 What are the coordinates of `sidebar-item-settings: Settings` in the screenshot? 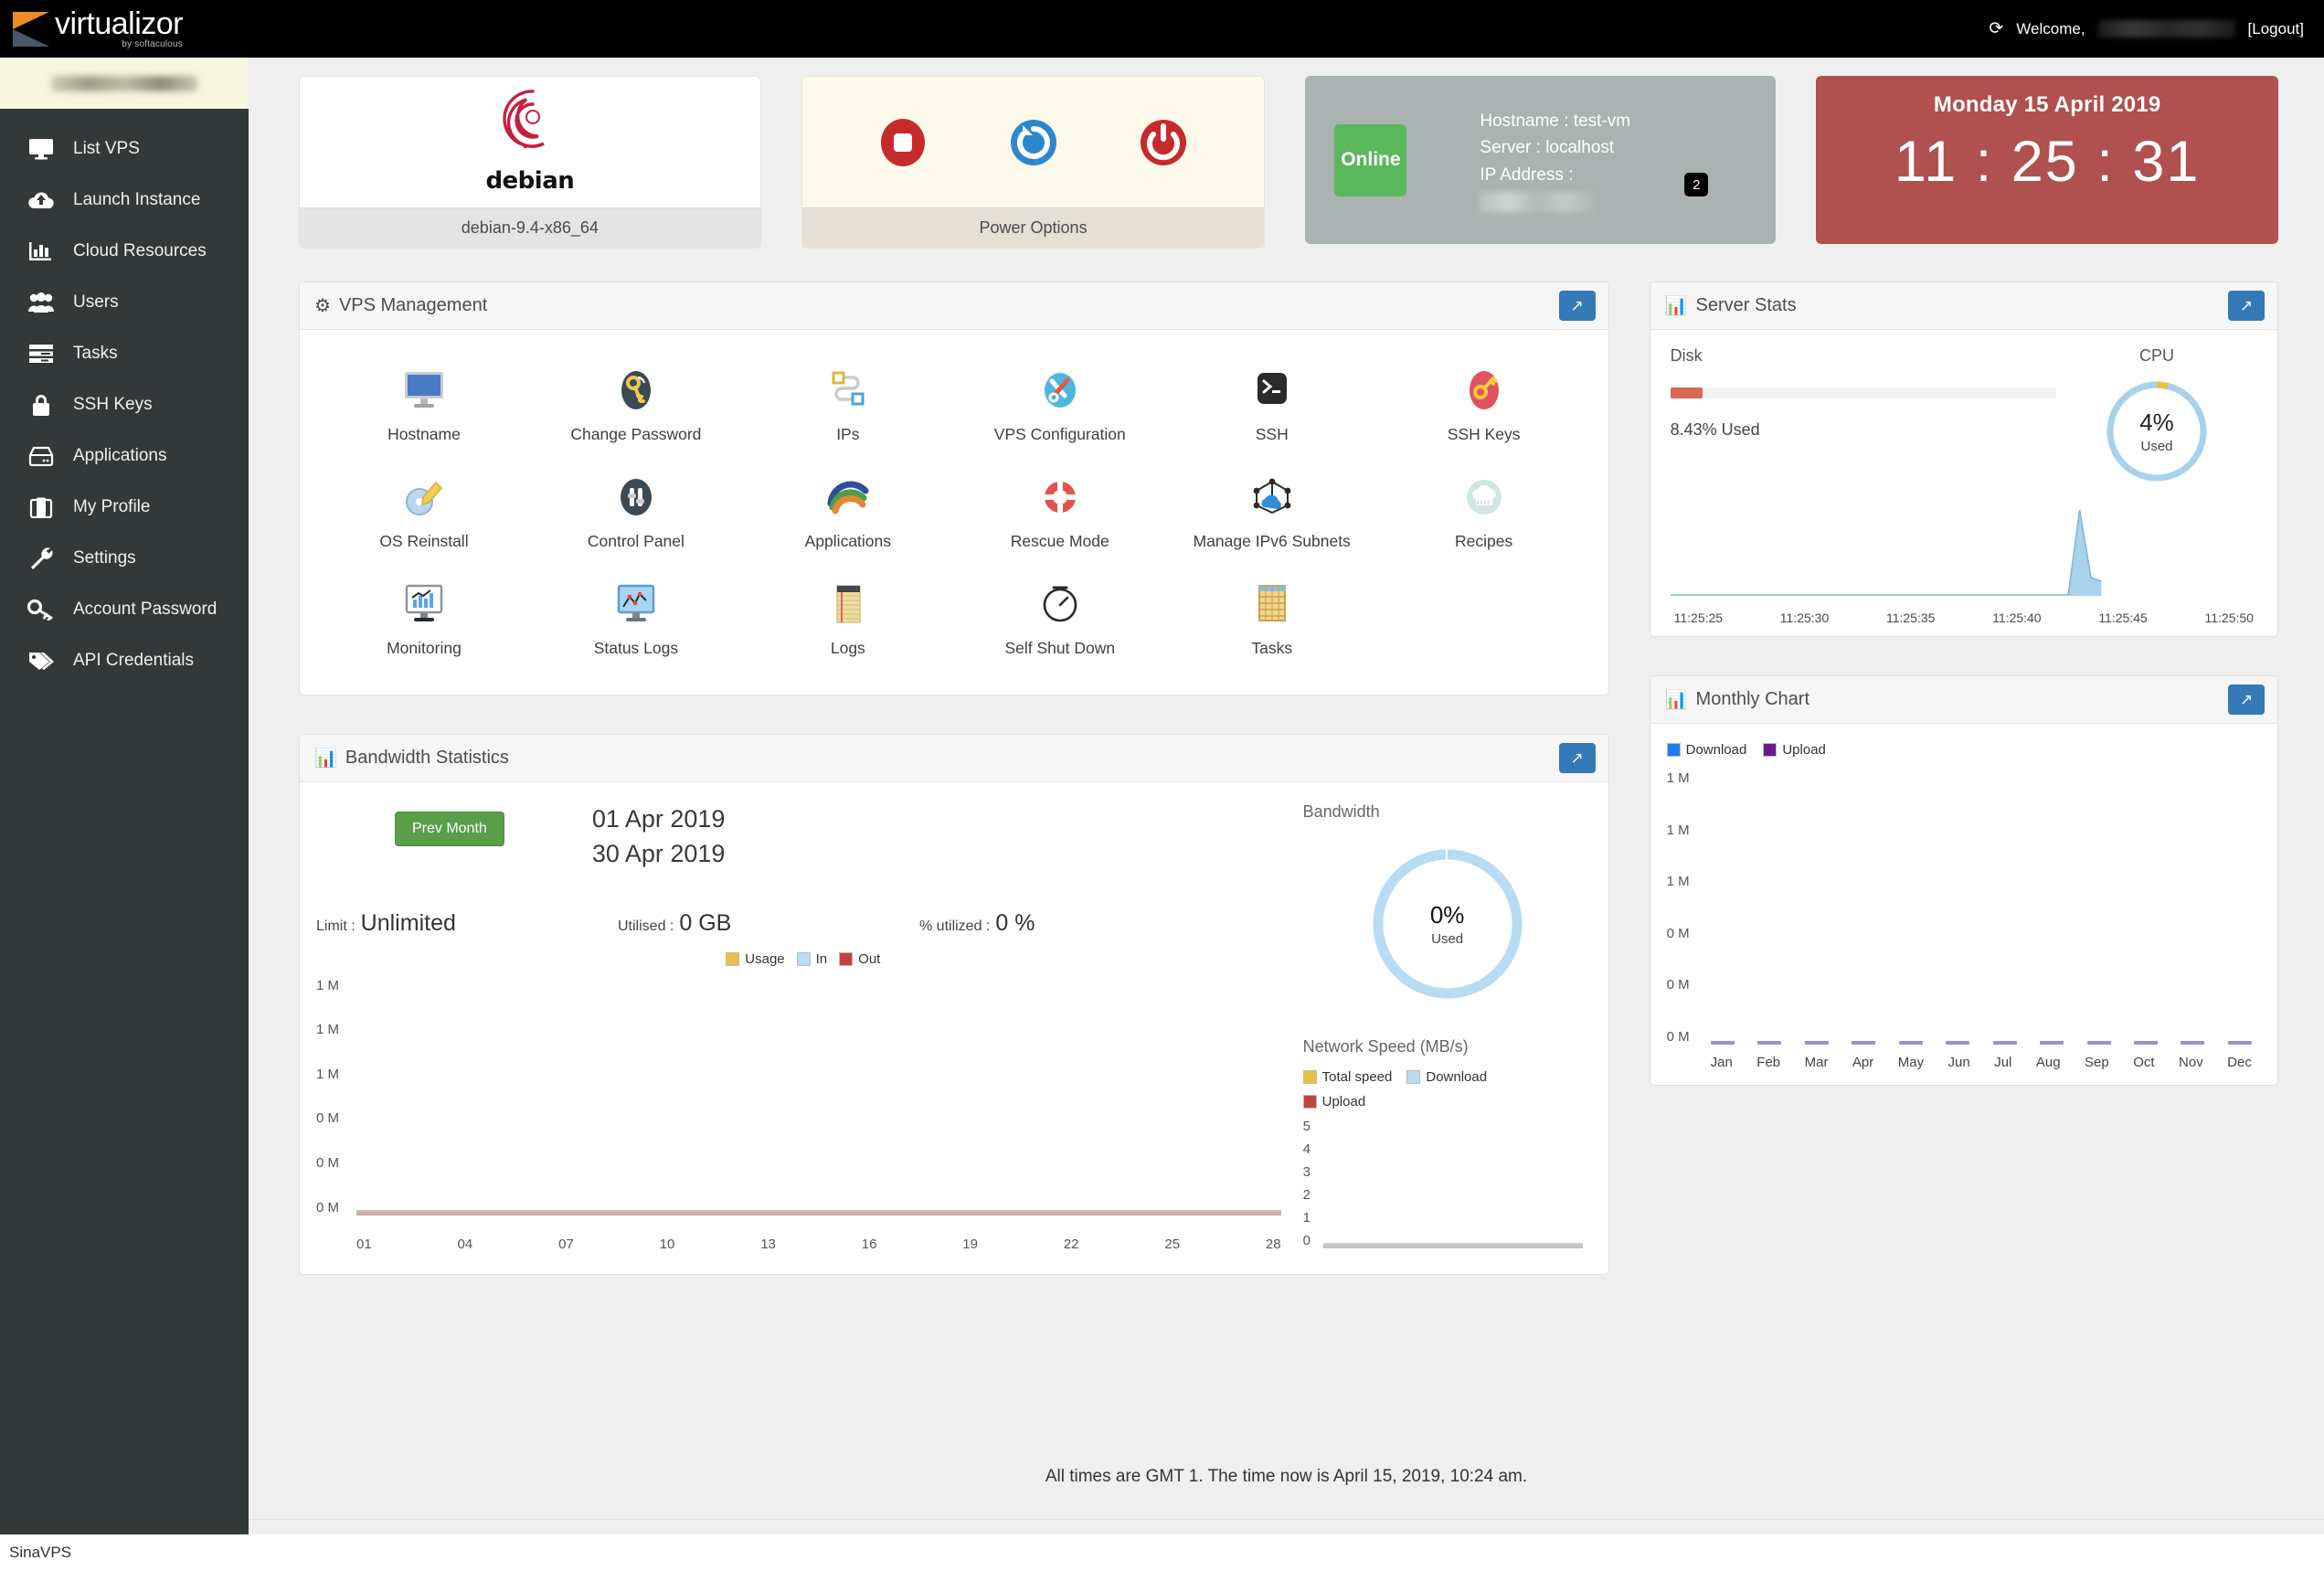 It's located at (124, 558).